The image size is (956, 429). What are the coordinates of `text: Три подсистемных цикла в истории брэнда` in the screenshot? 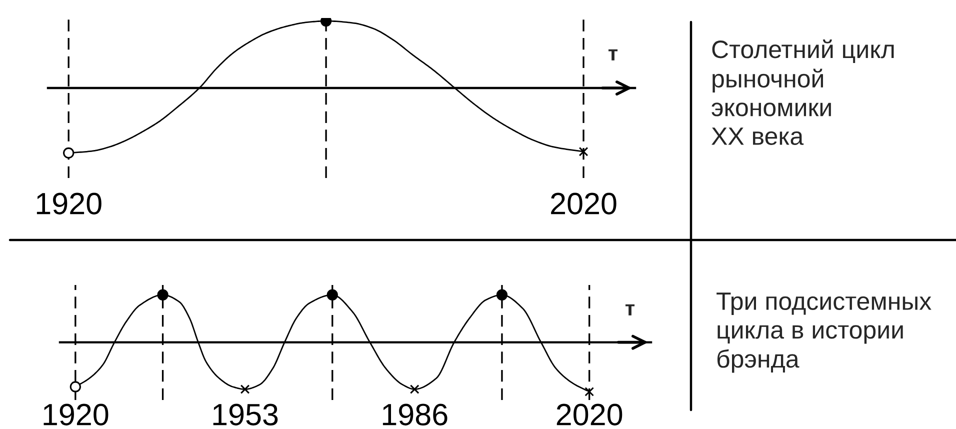 It's located at (824, 332).